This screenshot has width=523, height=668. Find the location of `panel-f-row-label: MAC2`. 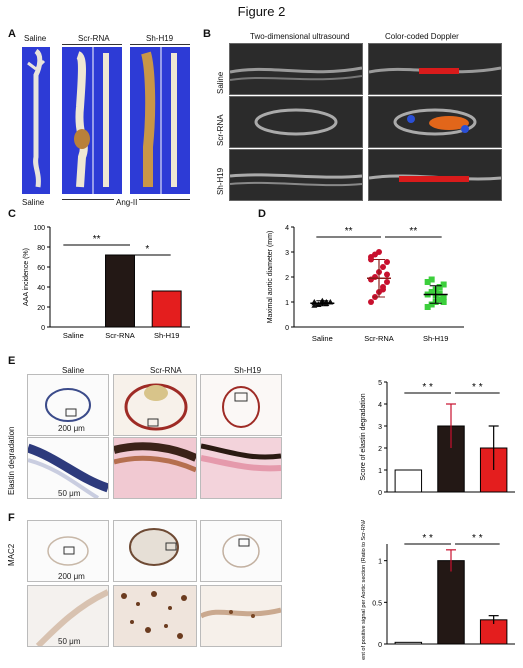

panel-f-row-label: MAC2 is located at coordinates (11, 554).